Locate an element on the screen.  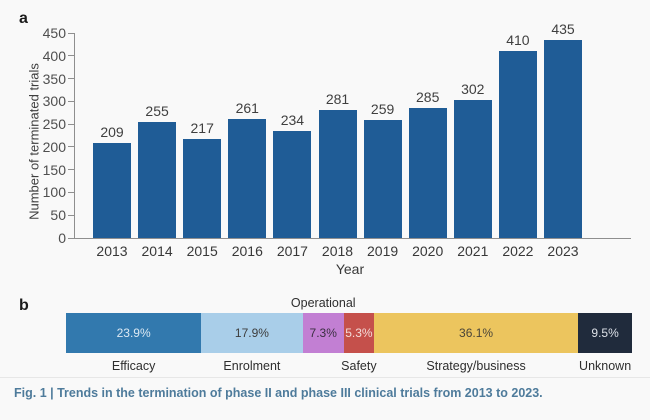
y-tick-label: 150 is located at coordinates (54, 169).